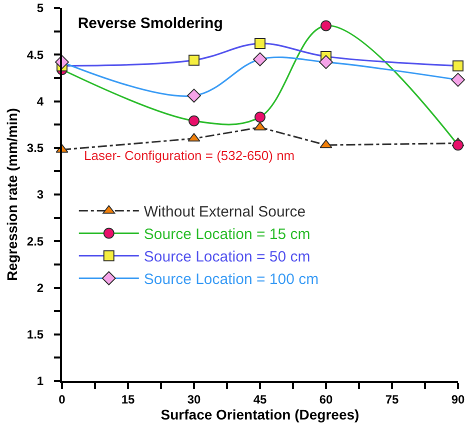 This screenshot has width=472, height=423. Describe the element at coordinates (227, 235) in the screenshot. I see `legend-label: Source Location = 15 cm` at that location.